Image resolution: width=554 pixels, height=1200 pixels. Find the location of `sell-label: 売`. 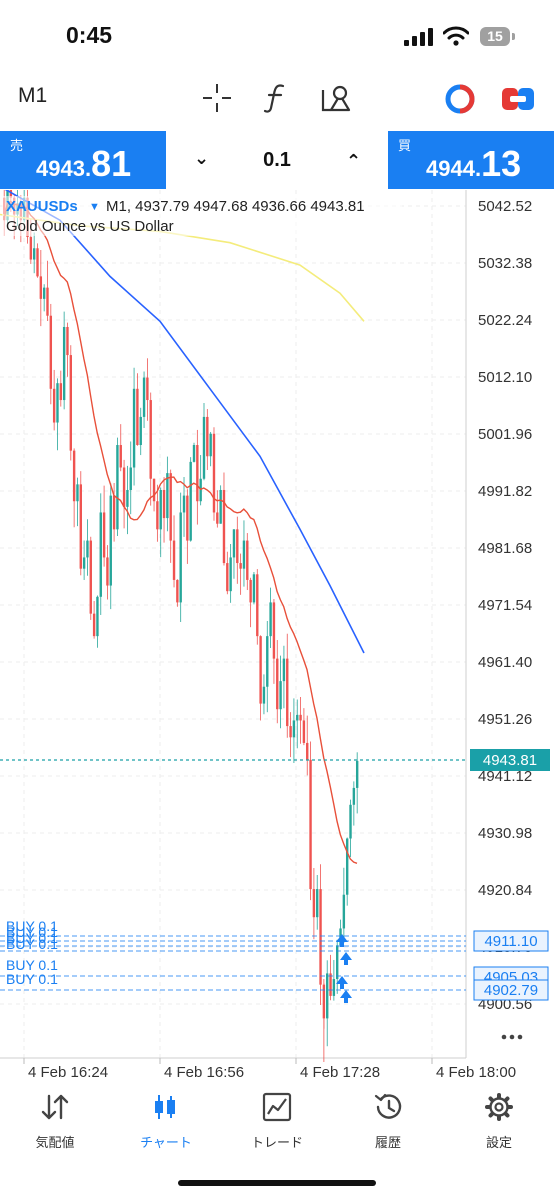

sell-label: 売 is located at coordinates (17, 146).